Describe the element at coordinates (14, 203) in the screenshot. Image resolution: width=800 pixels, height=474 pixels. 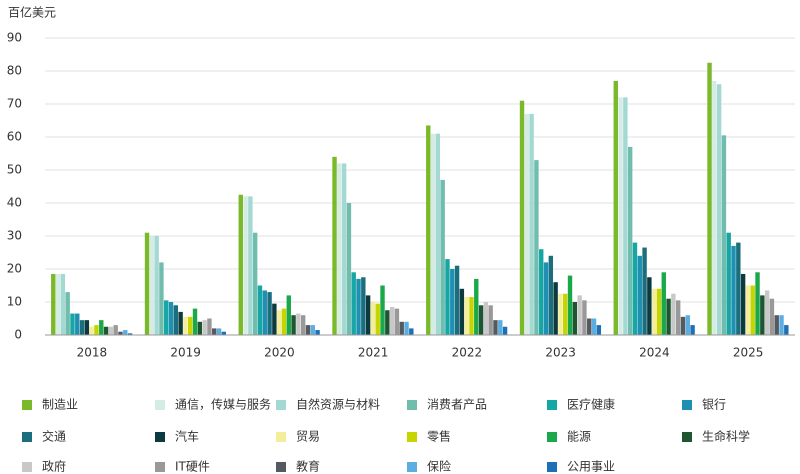
I see `y-tick-label: 40` at that location.